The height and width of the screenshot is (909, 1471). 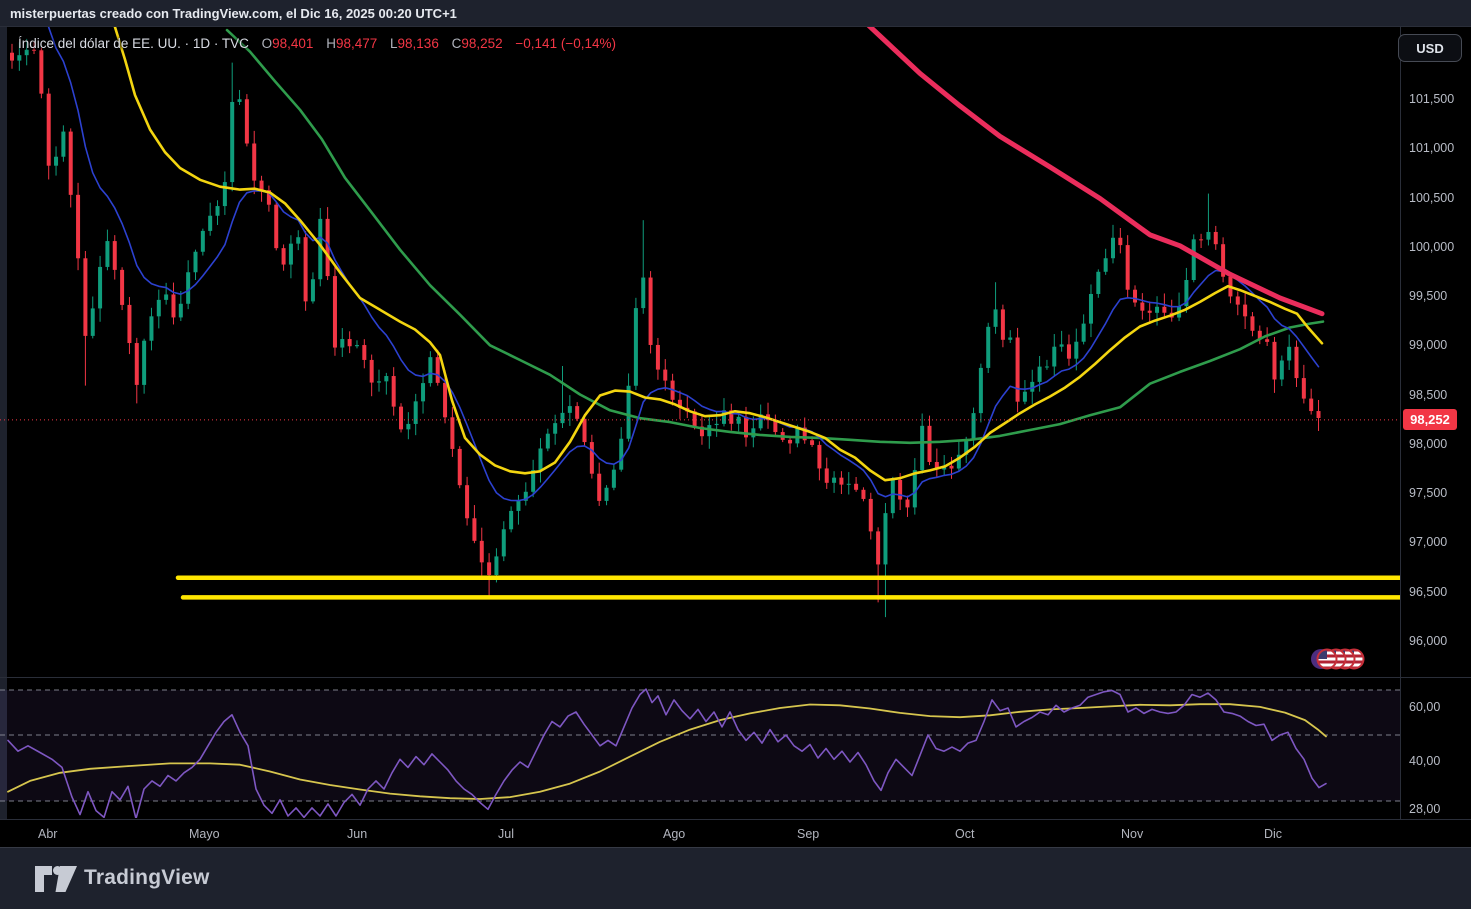 What do you see at coordinates (356, 43) in the screenshot?
I see `high-value: 98,477` at bounding box center [356, 43].